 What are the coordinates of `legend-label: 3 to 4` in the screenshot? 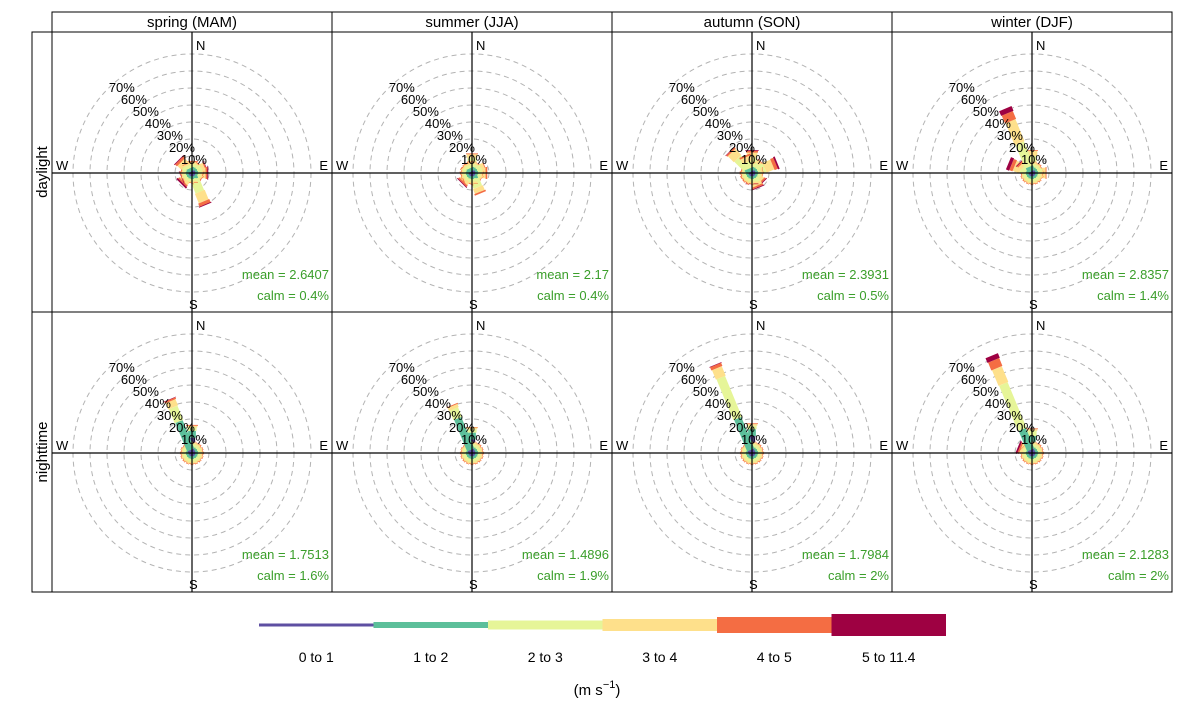 It's located at (659, 657).